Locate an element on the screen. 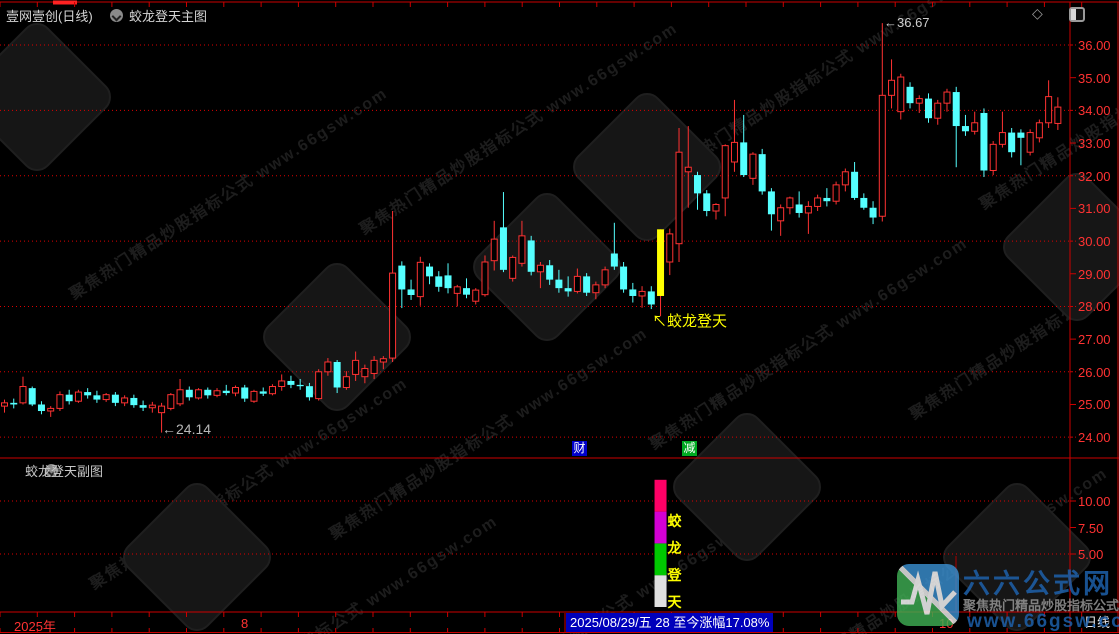 Image resolution: width=1119 pixels, height=634 pixels. site-watermark: 六六公式网 聚焦热门精品炒股指标公式 www.66gsw.com is located at coordinates (1007, 597).